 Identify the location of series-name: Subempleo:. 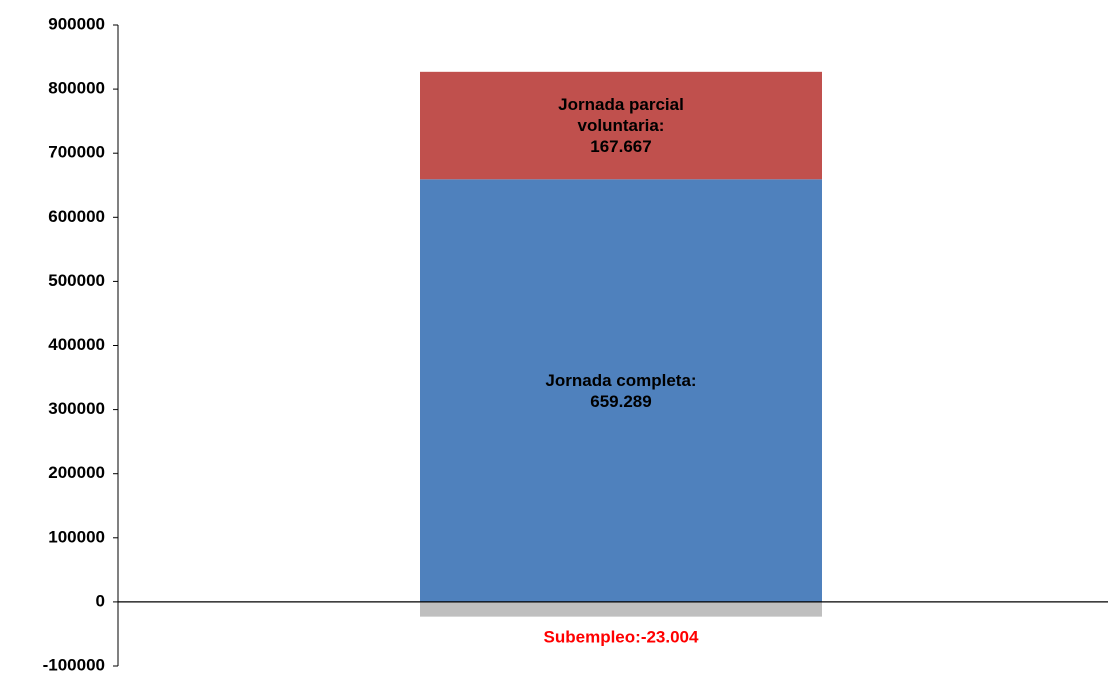
(592, 637).